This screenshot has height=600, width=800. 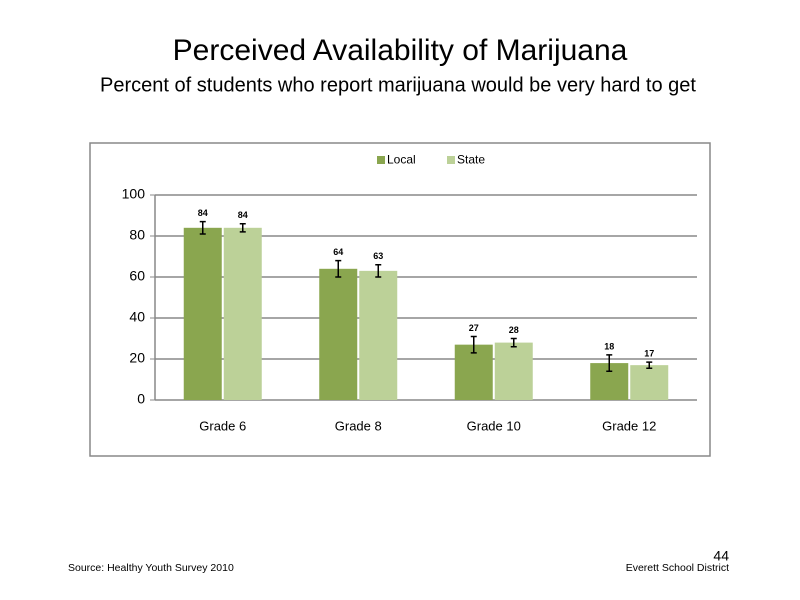 I want to click on x-tick-label: Grade 6, so click(x=222, y=425).